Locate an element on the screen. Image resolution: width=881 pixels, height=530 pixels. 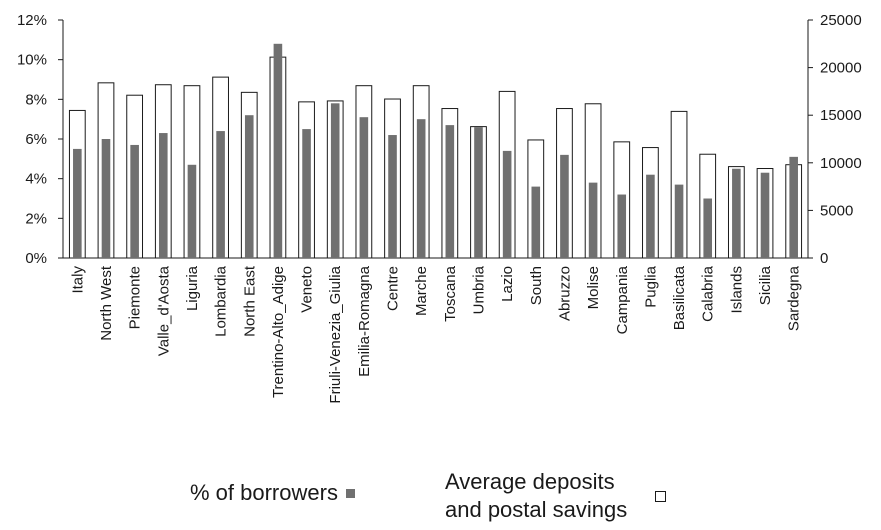
right-tick-label: 0 is located at coordinates (824, 258).